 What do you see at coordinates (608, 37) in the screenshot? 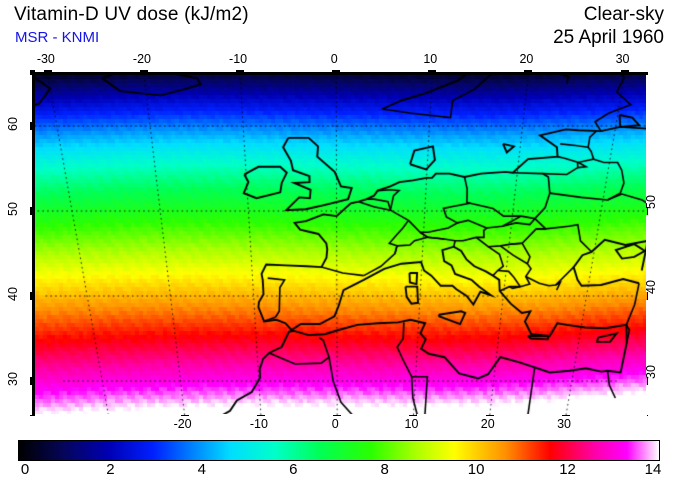
I see `date-label: 25 April 1960` at bounding box center [608, 37].